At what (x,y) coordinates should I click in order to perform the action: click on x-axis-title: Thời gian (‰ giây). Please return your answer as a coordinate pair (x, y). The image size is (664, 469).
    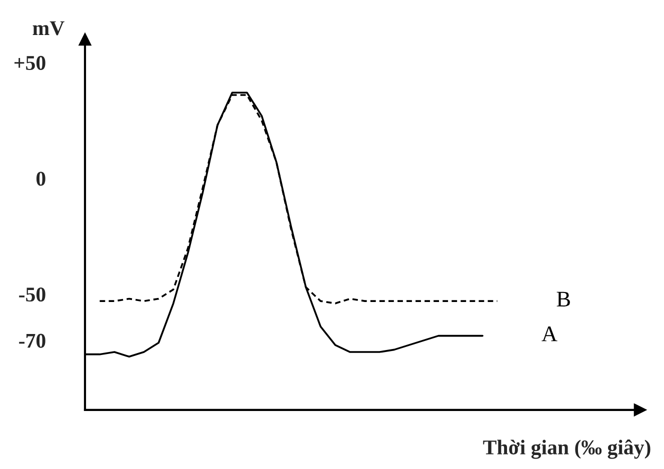
    Looking at the image, I should click on (566, 449).